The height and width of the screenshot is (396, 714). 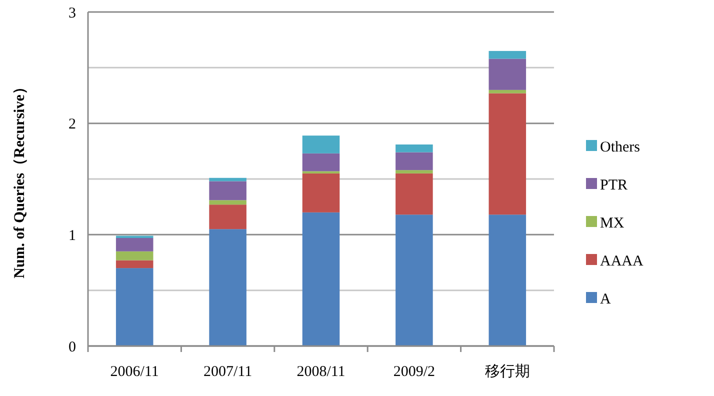 I want to click on y-tick-label: 0, so click(x=72, y=347).